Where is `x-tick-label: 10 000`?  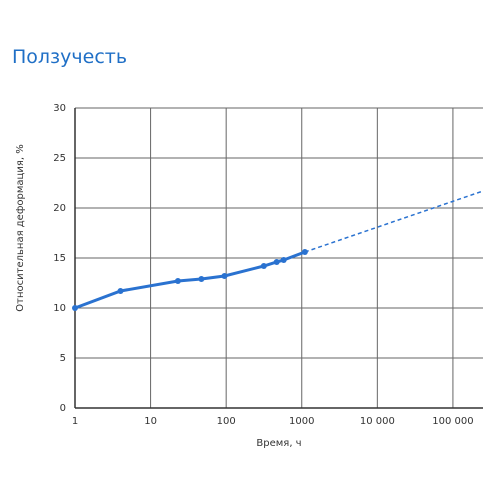 x-tick-label: 10 000 is located at coordinates (377, 421).